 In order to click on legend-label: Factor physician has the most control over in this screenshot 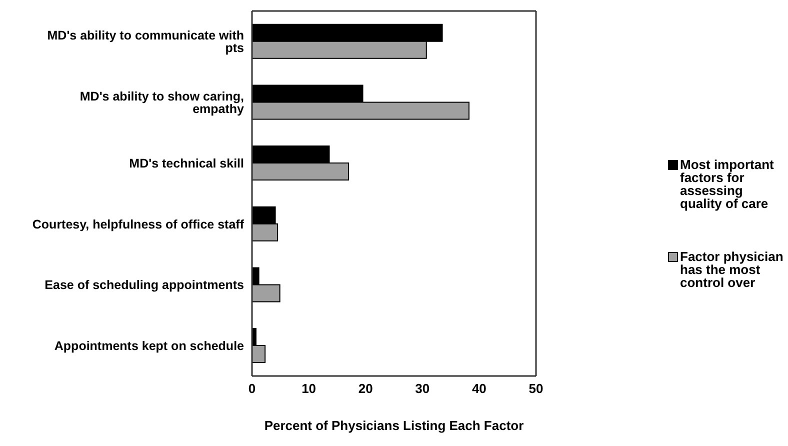, I will do `click(732, 269)`.